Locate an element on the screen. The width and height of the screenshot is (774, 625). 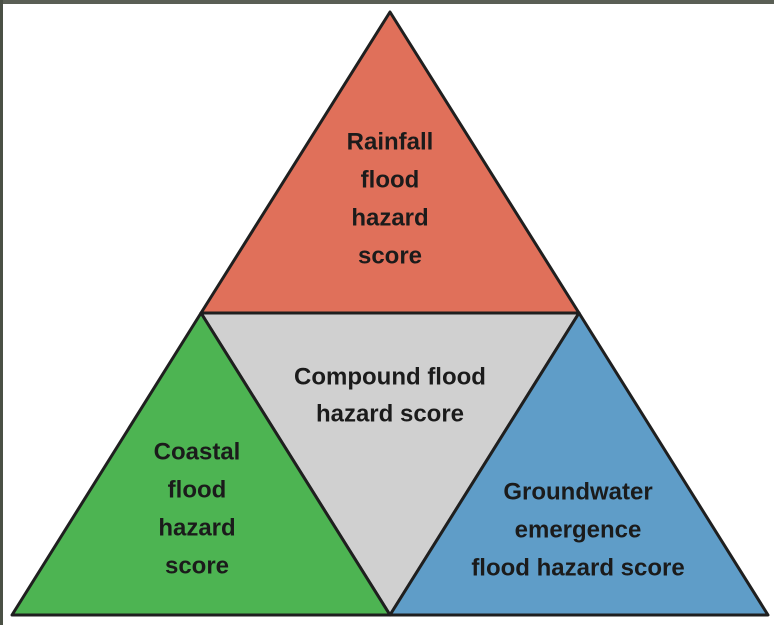
node-label: Rainfall is located at coordinates (390, 141).